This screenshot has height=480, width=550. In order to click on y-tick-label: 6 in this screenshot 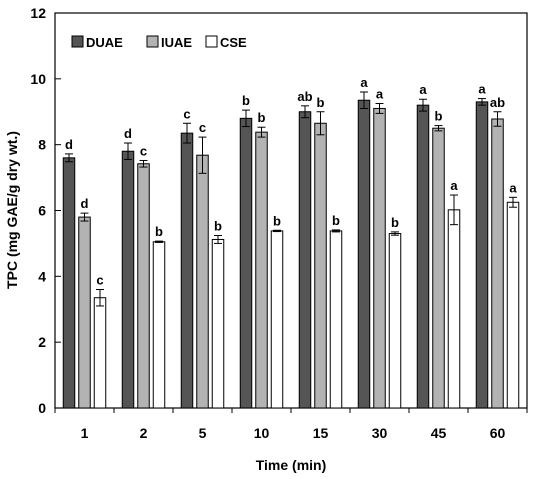, I will do `click(42, 211)`.